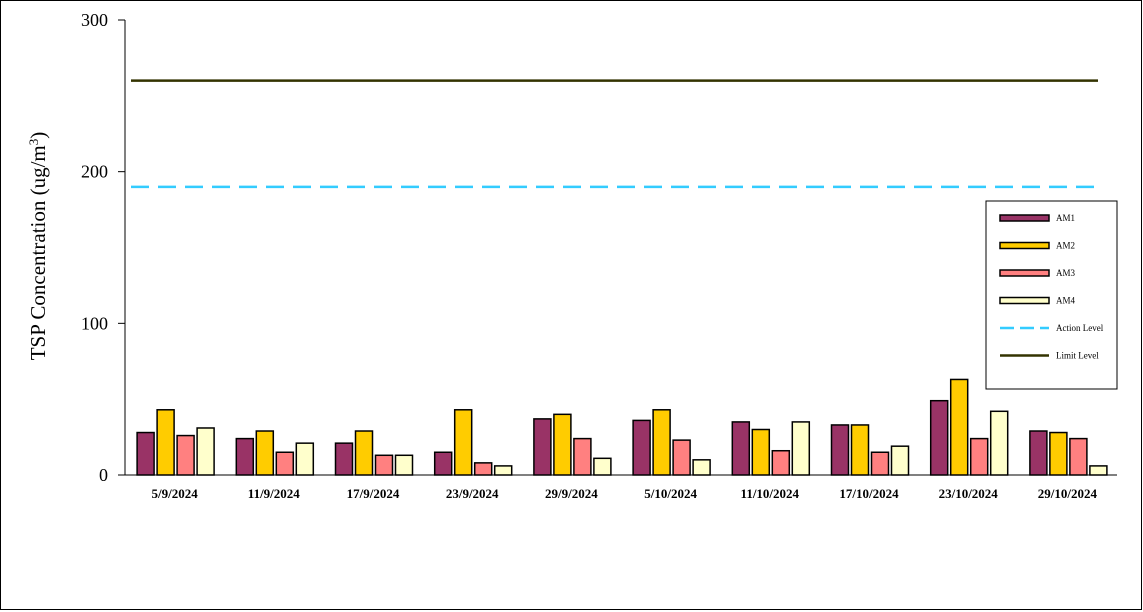 The image size is (1143, 612). What do you see at coordinates (770, 493) in the screenshot?
I see `x-category-label: 11/10/2024` at bounding box center [770, 493].